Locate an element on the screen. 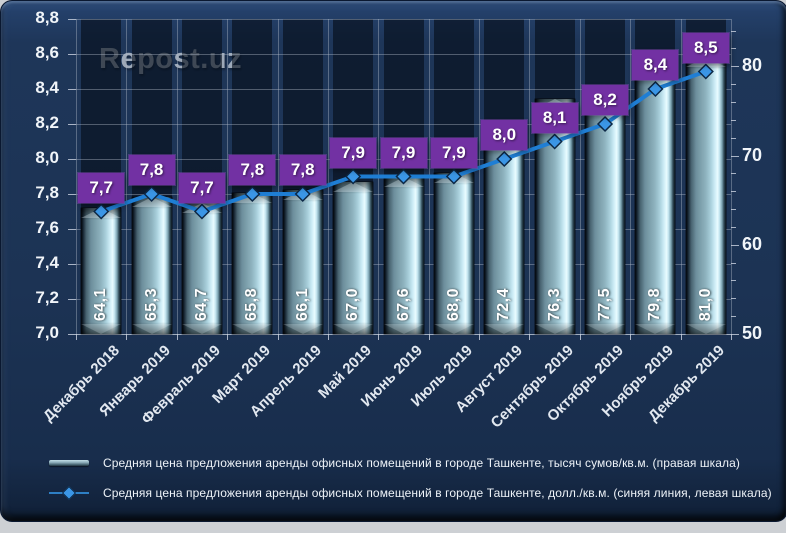 This screenshot has height=533, width=786. point-value-label: 8,4 is located at coordinates (655, 65).